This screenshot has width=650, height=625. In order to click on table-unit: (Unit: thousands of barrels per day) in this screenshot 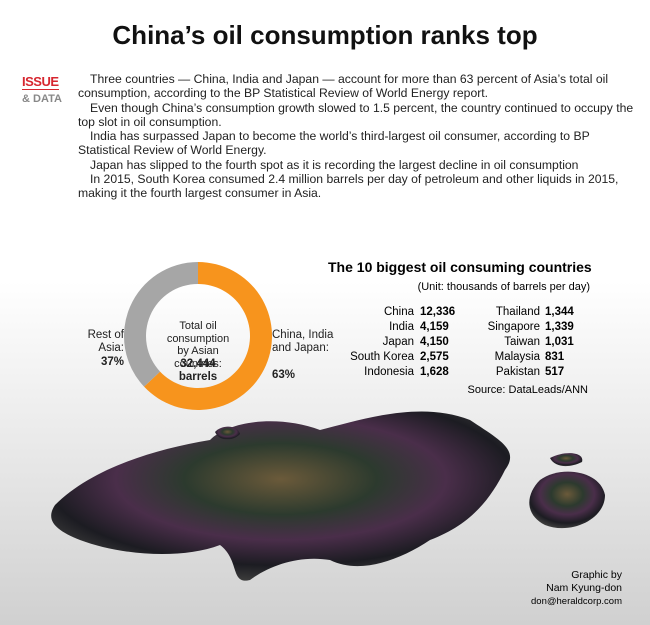, I will do `click(503, 287)`.